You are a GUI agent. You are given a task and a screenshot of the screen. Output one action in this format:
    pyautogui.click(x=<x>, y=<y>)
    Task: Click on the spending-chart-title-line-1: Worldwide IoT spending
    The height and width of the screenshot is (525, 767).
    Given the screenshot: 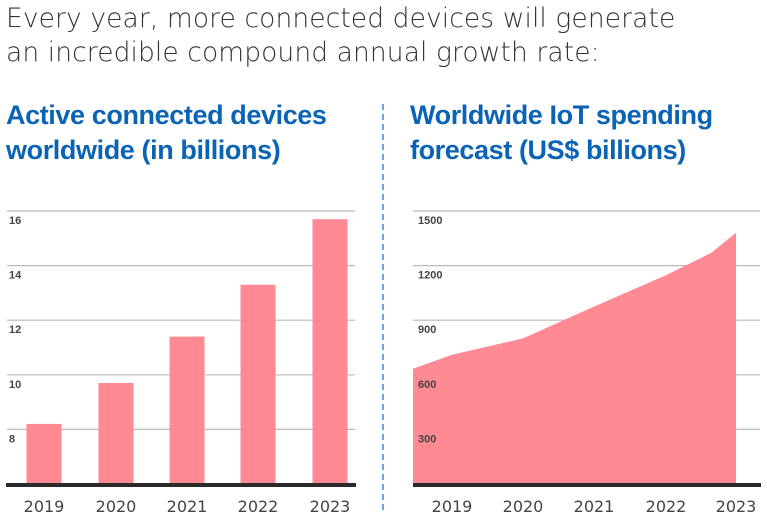 What is the action you would take?
    pyautogui.click(x=561, y=115)
    